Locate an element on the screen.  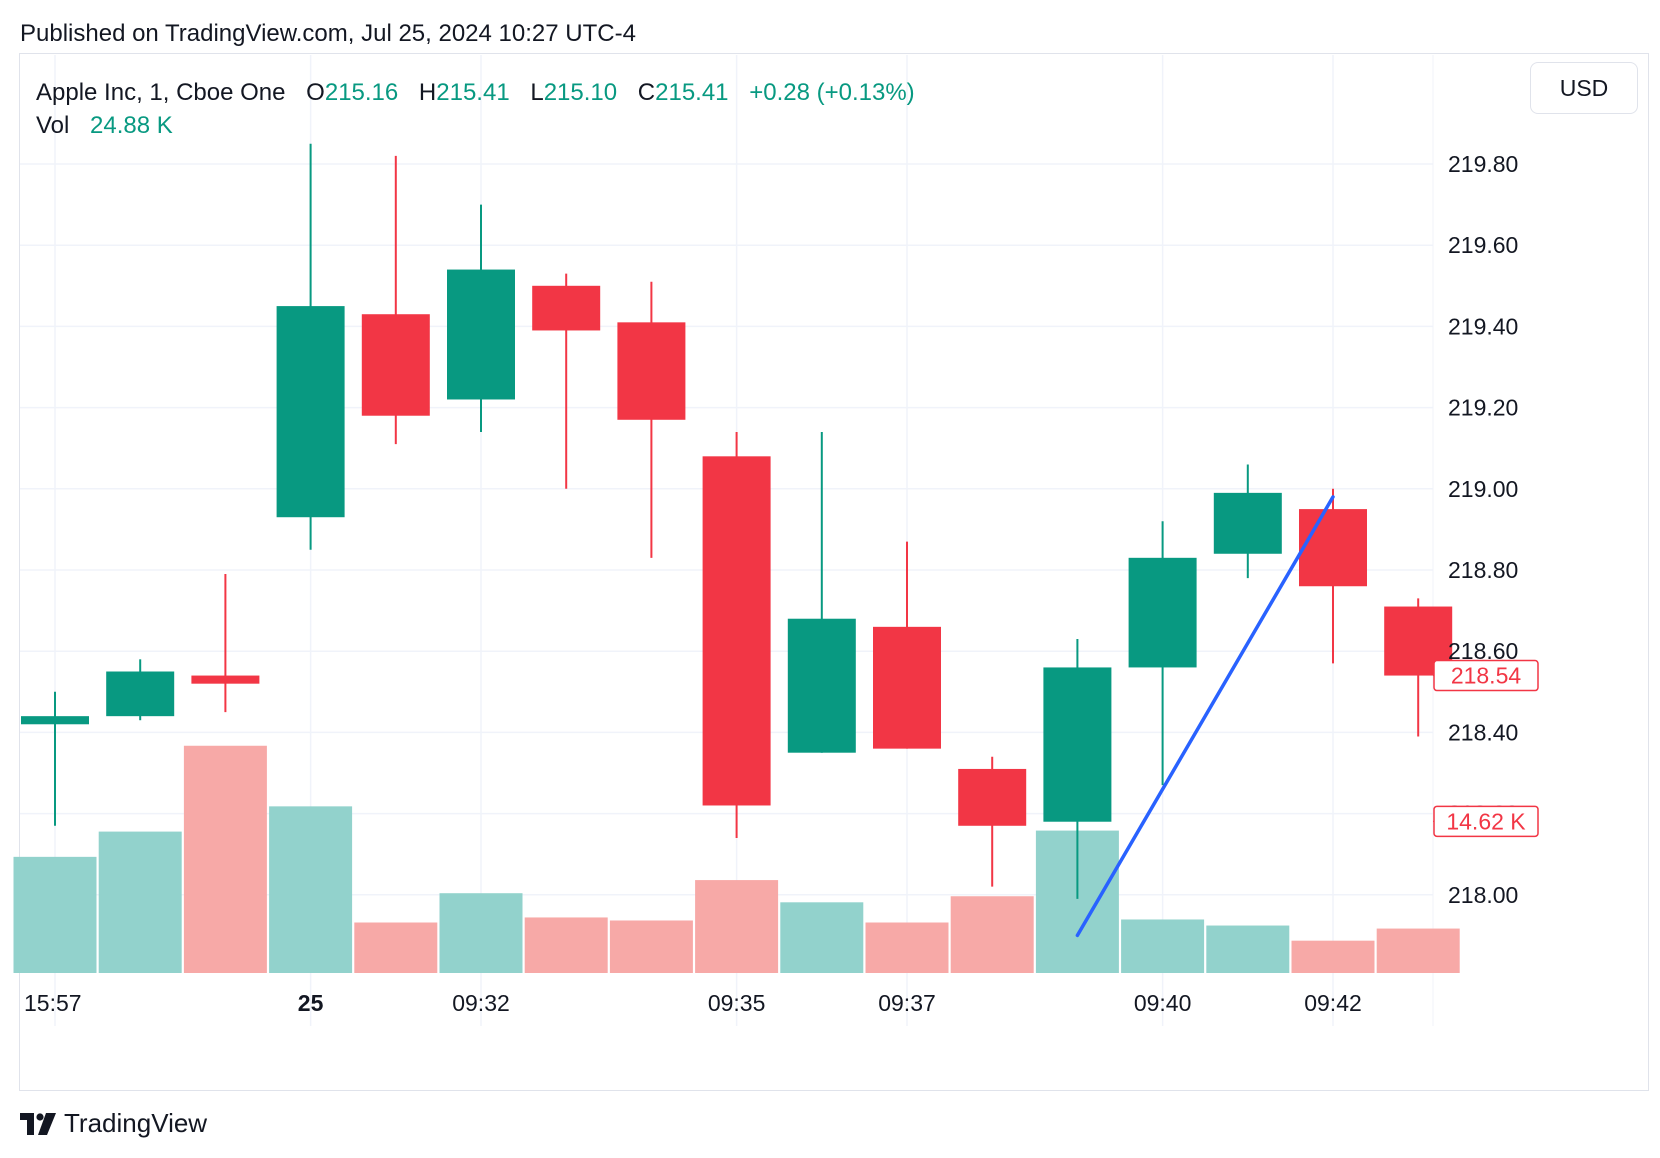
tradingview-logo-icon is located at coordinates (38, 1123).